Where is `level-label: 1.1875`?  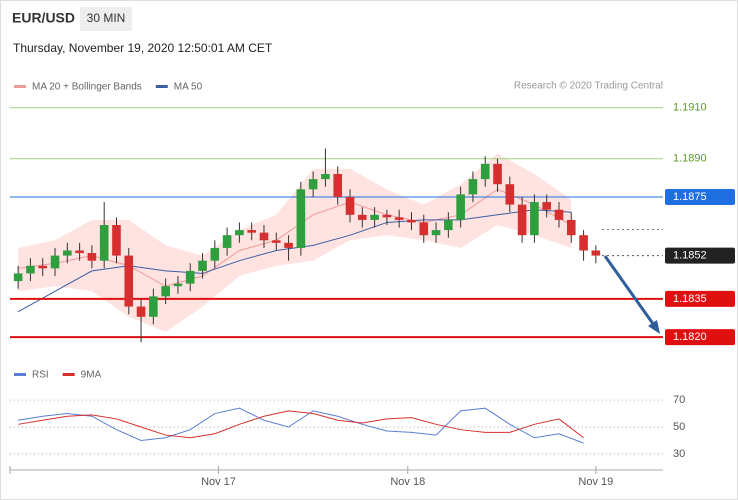 level-label: 1.1875 is located at coordinates (690, 197).